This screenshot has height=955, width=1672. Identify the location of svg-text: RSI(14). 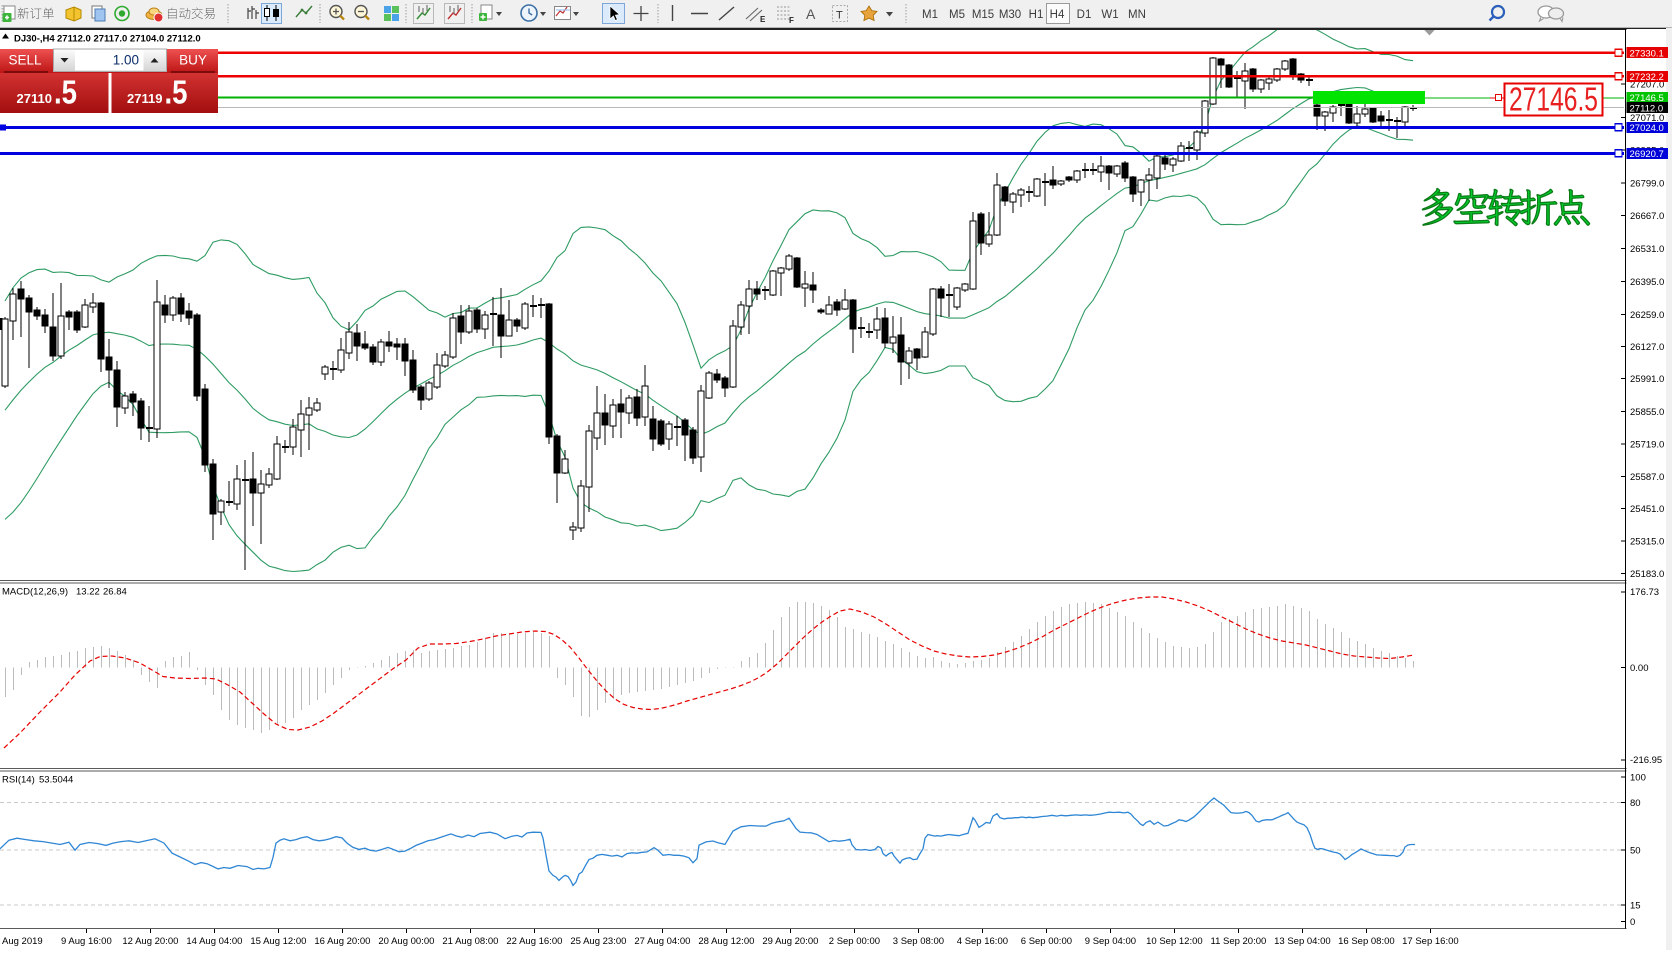
(18, 780).